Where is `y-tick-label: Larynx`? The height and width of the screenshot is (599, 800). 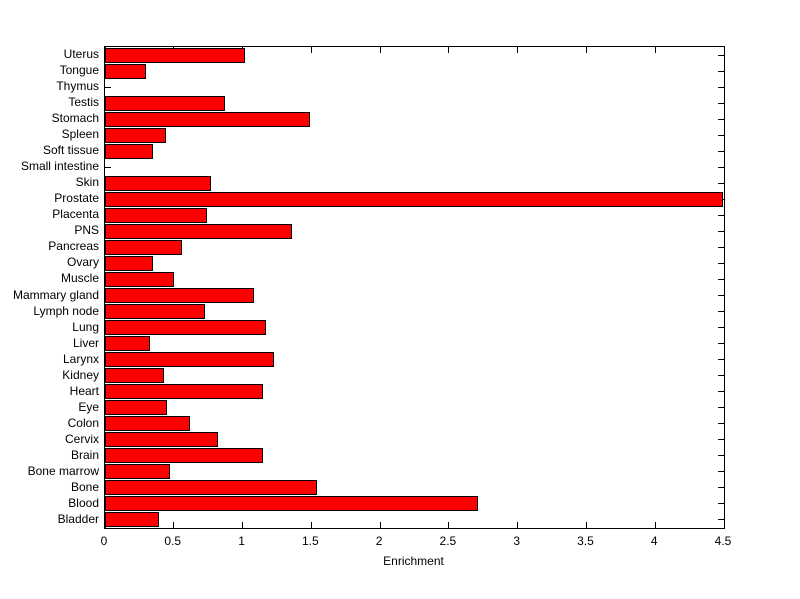
y-tick-label: Larynx is located at coordinates (80, 358).